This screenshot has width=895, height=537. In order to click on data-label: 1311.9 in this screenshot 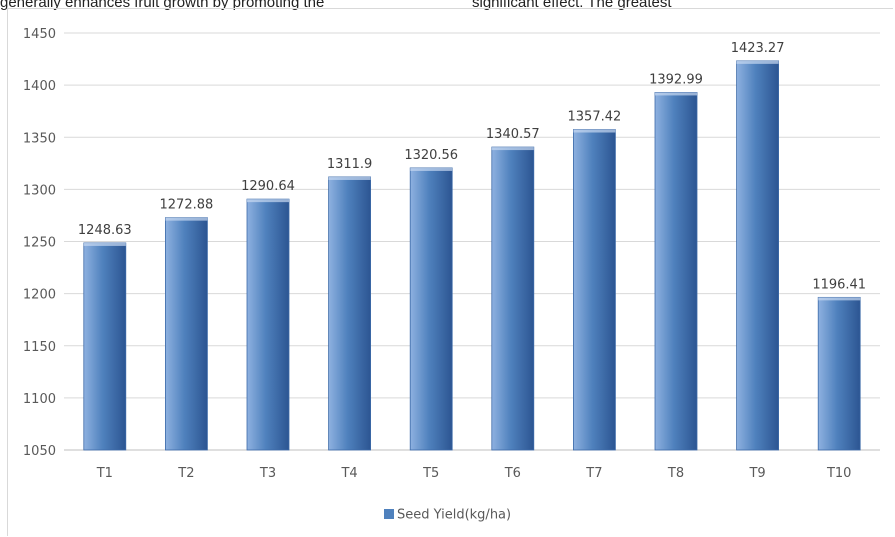, I will do `click(350, 164)`.